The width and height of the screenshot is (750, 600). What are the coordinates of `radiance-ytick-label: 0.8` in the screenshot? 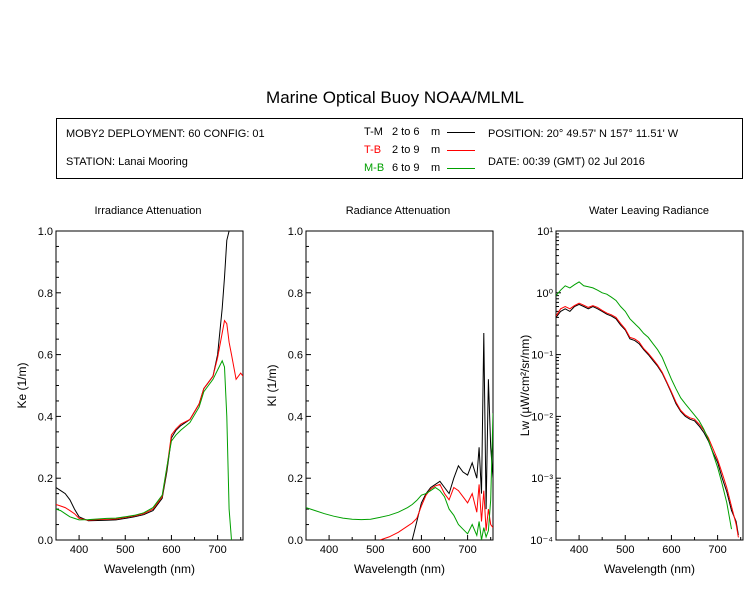 It's located at (295, 294).